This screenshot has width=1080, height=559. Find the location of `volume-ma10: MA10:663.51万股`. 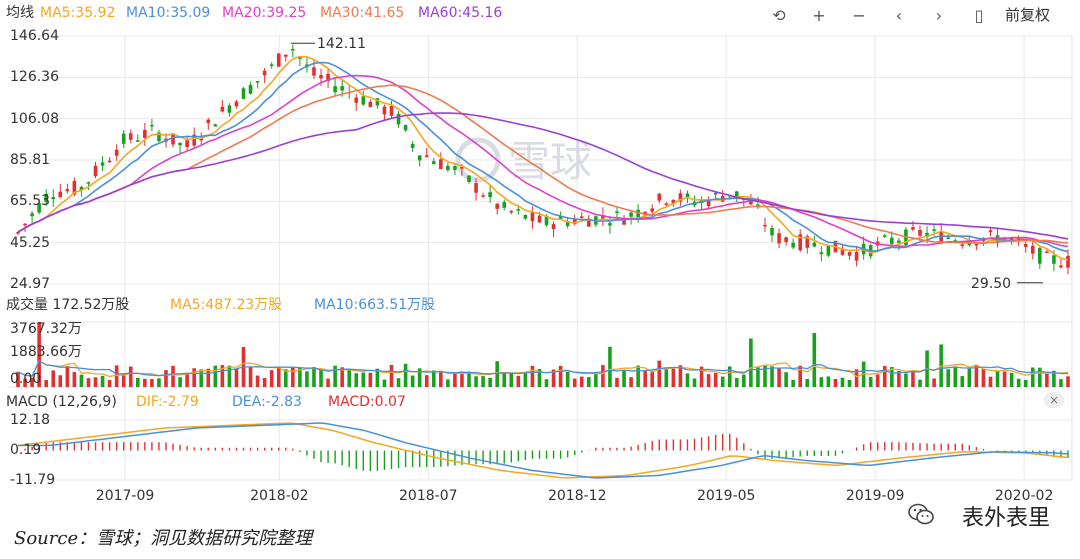

volume-ma10: MA10:663.51万股 is located at coordinates (375, 305).